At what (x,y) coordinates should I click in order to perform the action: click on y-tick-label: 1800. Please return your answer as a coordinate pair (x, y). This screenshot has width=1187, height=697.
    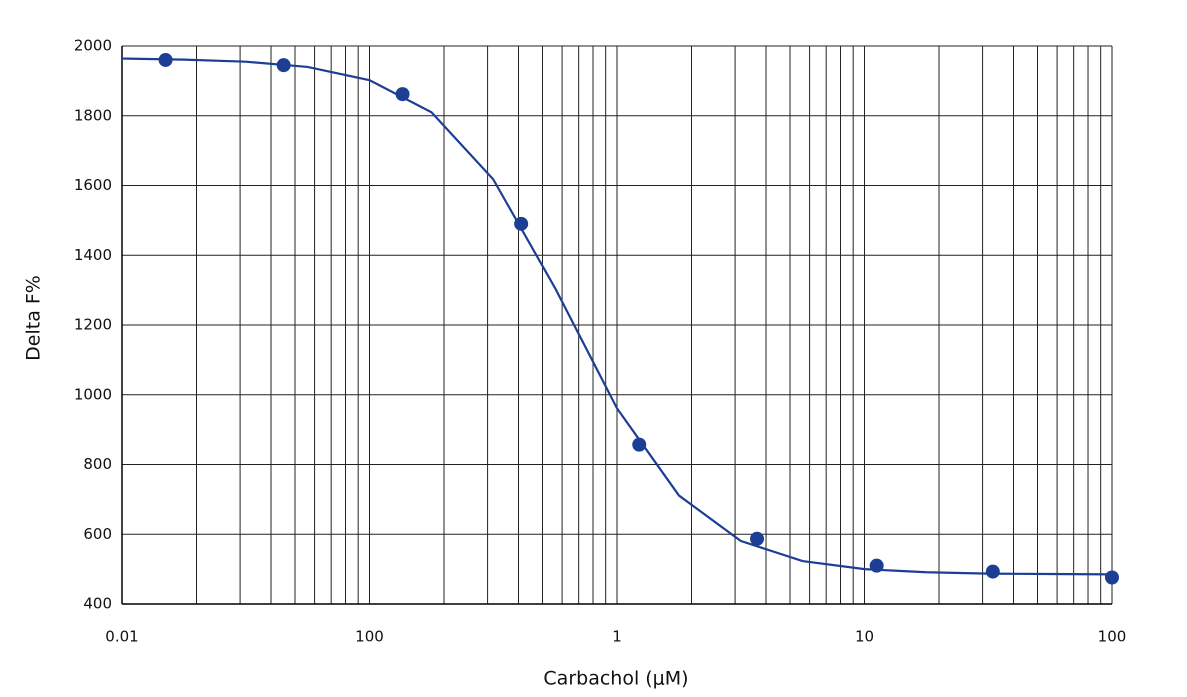
    Looking at the image, I should click on (93, 115).